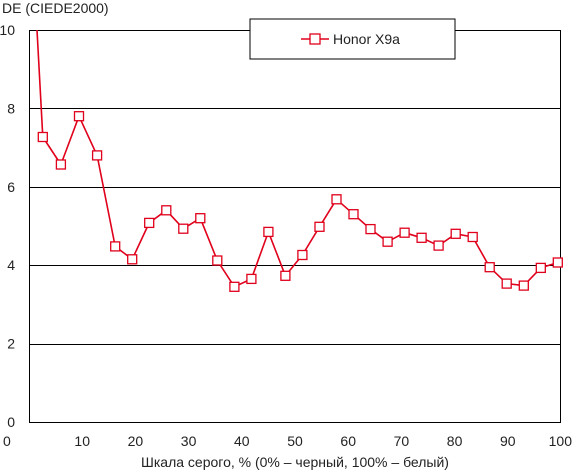  I want to click on x-tick-label: 20, so click(136, 441).